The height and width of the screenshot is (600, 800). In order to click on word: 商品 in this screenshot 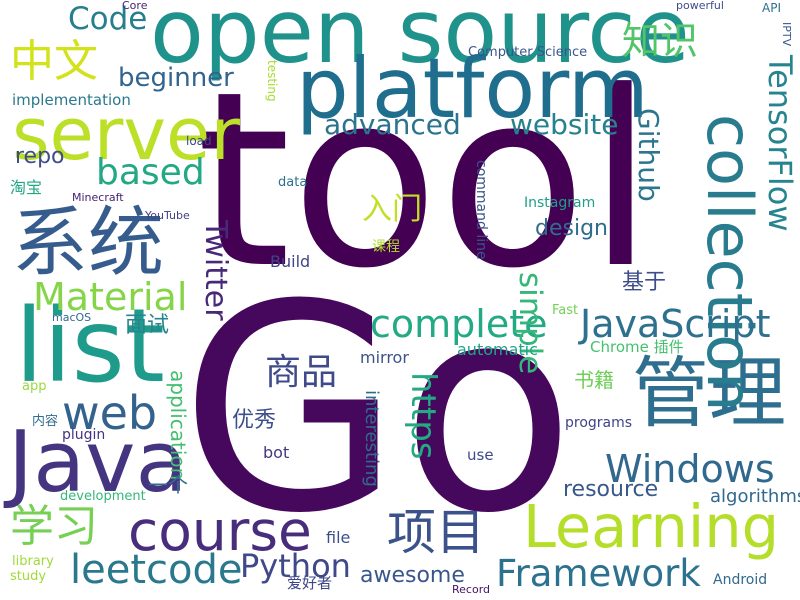, I will do `click(301, 372)`.